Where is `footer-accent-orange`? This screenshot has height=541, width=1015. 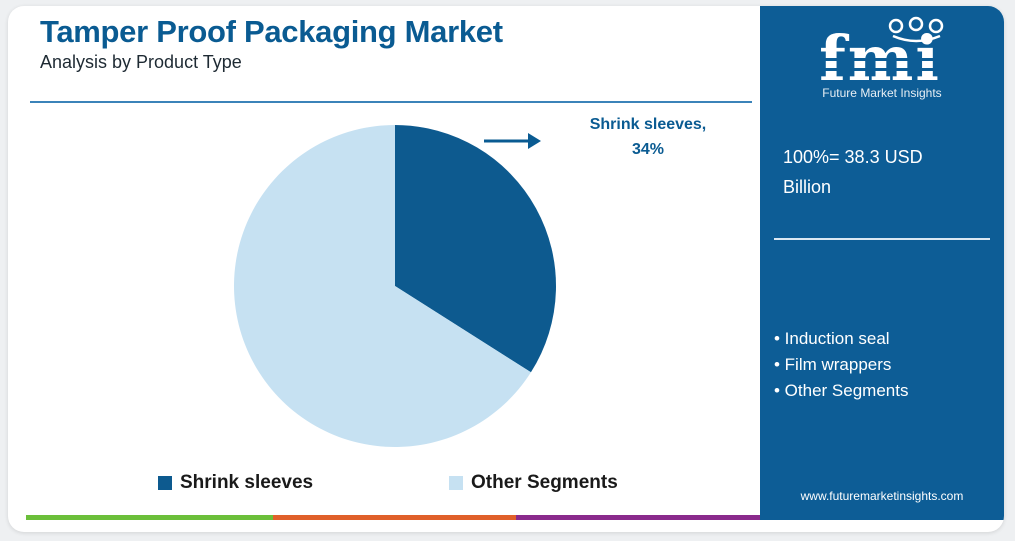 footer-accent-orange is located at coordinates (394, 517).